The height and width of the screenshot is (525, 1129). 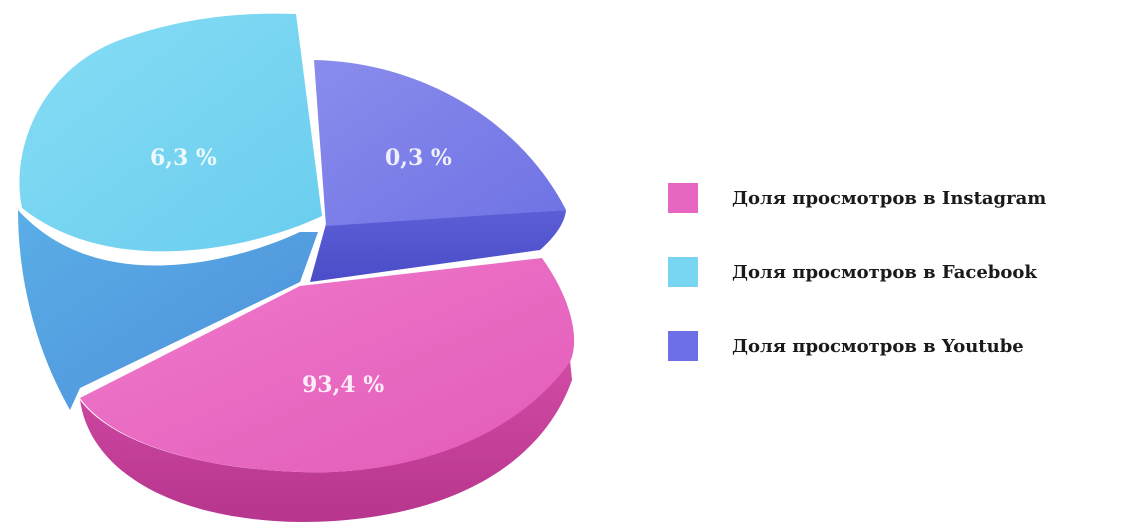 I want to click on pie-slice-instagram-side, so click(x=326, y=441).